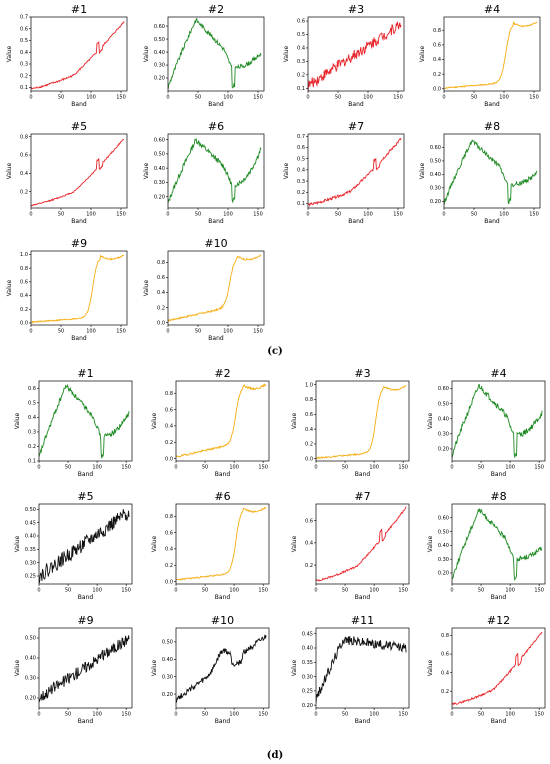 This screenshot has width=550, height=764. Describe the element at coordinates (204, 289) in the screenshot. I see `subplot-c-10: #10 0 50 100 150 0.0 0.2 0.4 0.6 0.8 Band Value` at that location.